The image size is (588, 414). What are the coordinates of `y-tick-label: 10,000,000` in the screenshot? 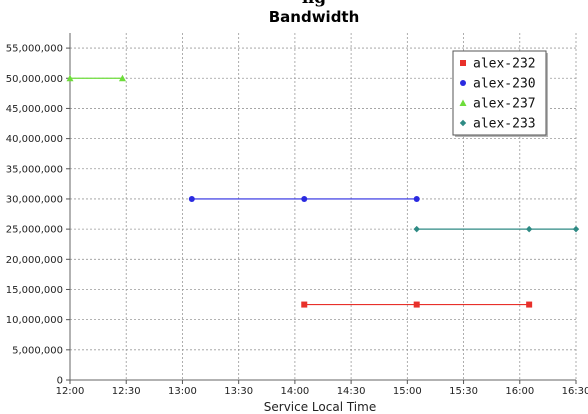 It's located at (34, 320).